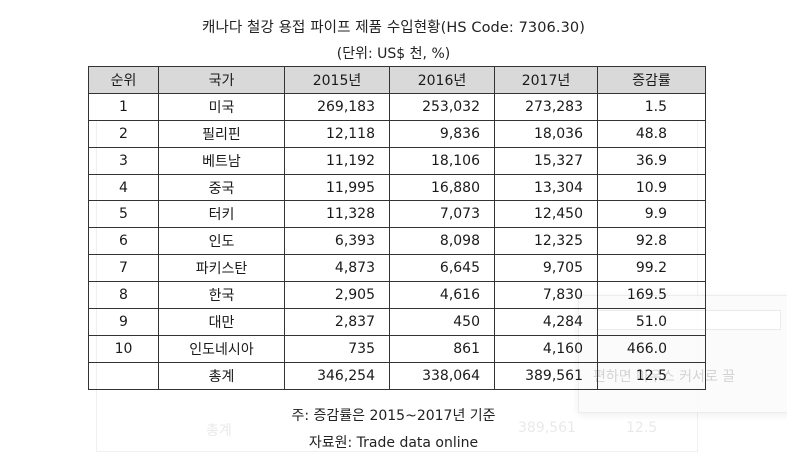  I want to click on cell-country: 터키, so click(221, 214).